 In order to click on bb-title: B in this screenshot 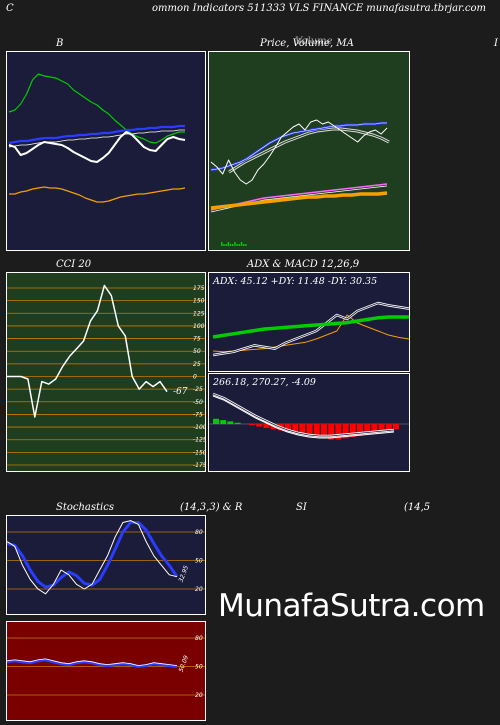, I will do `click(60, 43)`.